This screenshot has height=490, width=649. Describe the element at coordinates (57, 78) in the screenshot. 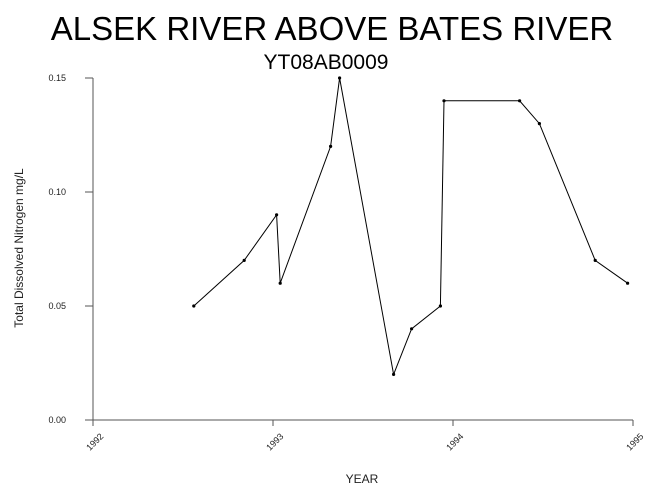

I see `y-tick-label: 0.15` at that location.